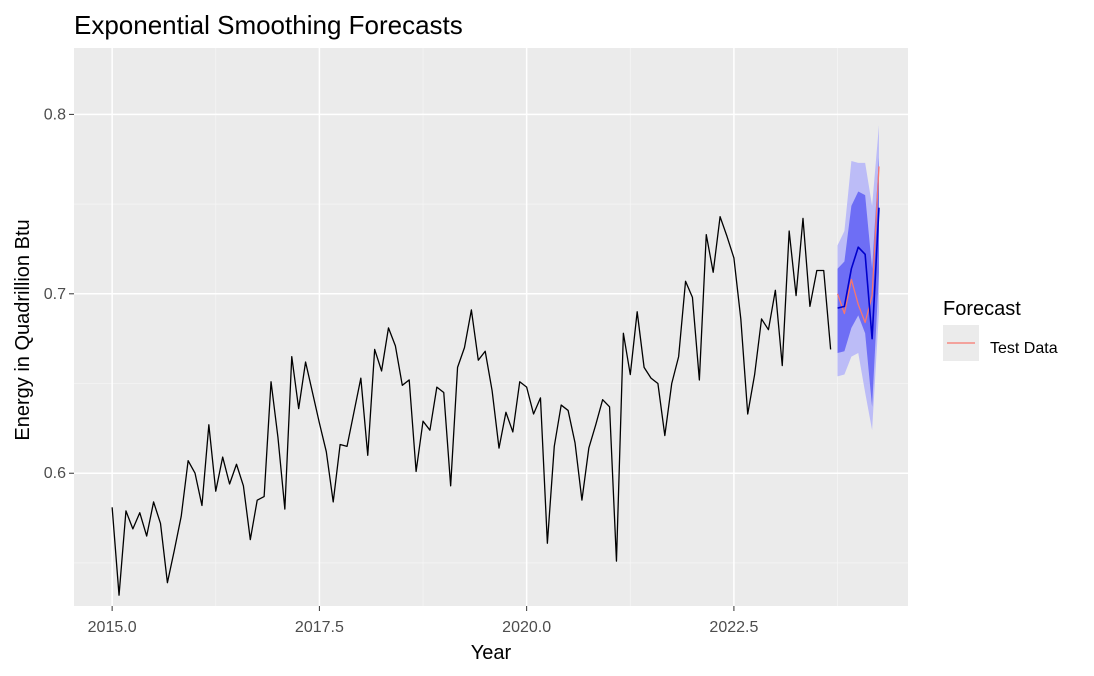 The width and height of the screenshot is (1094, 676). I want to click on legend-title: Forecast, so click(982, 309).